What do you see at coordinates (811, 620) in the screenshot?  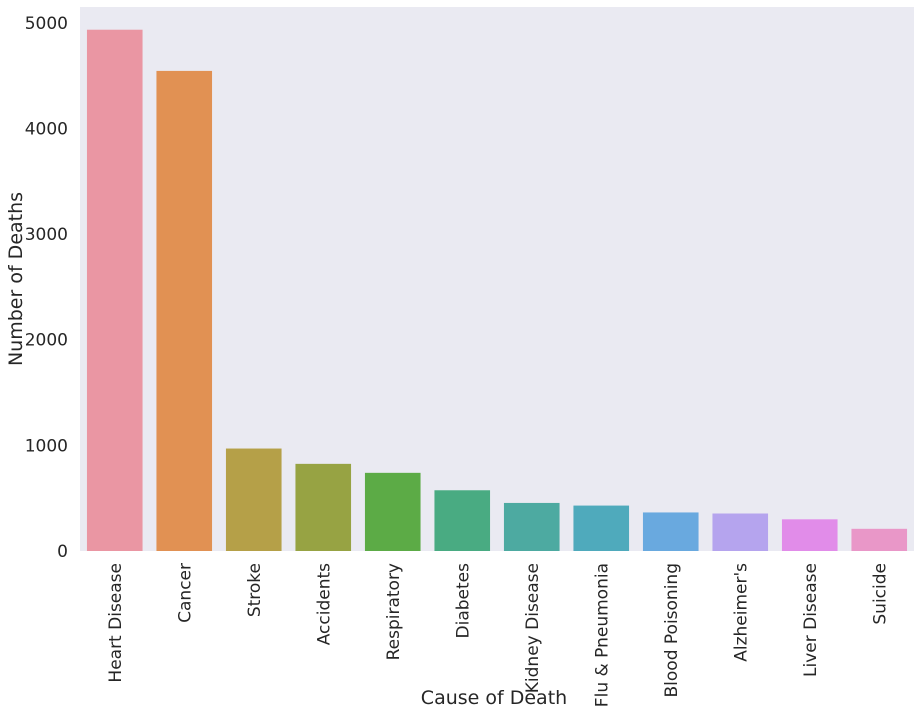 I see `x-tick-label: Liver Disease` at bounding box center [811, 620].